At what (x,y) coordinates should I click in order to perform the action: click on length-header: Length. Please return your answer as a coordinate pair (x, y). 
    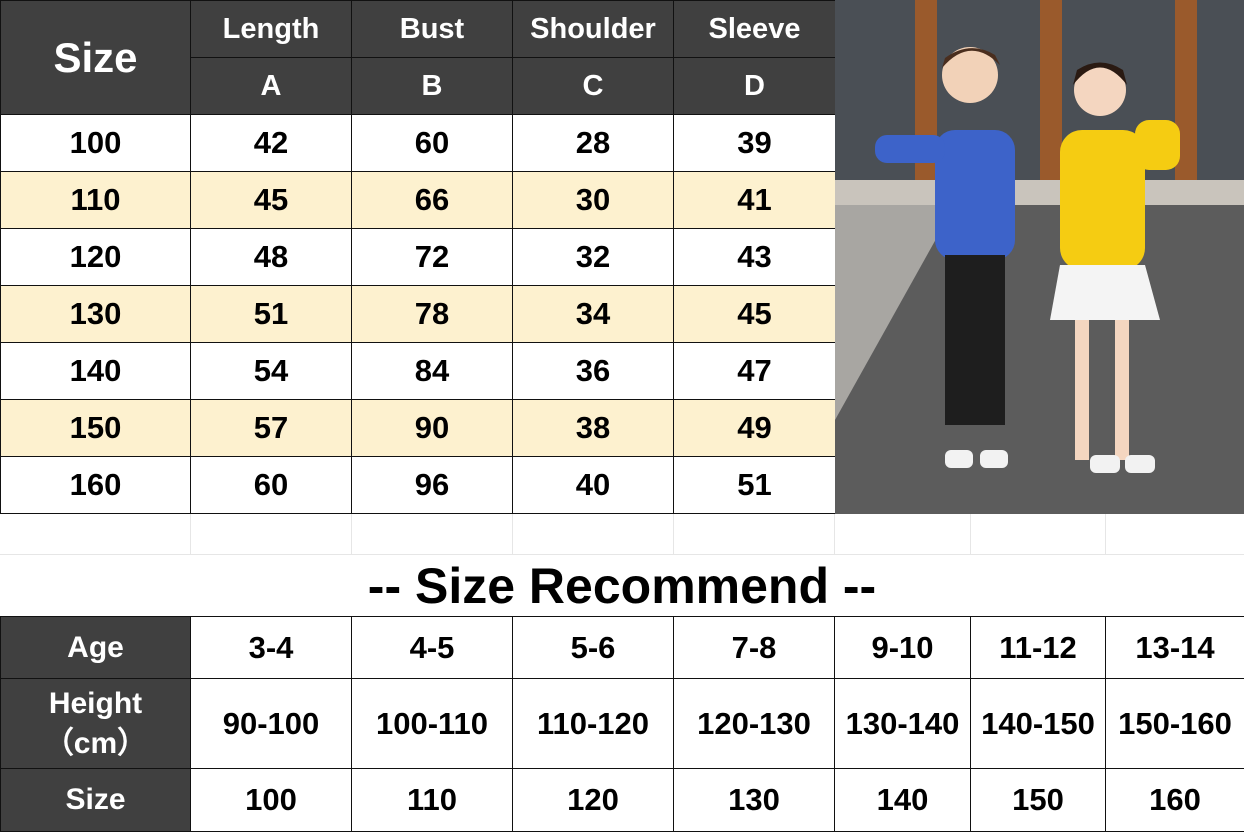
    Looking at the image, I should click on (271, 29).